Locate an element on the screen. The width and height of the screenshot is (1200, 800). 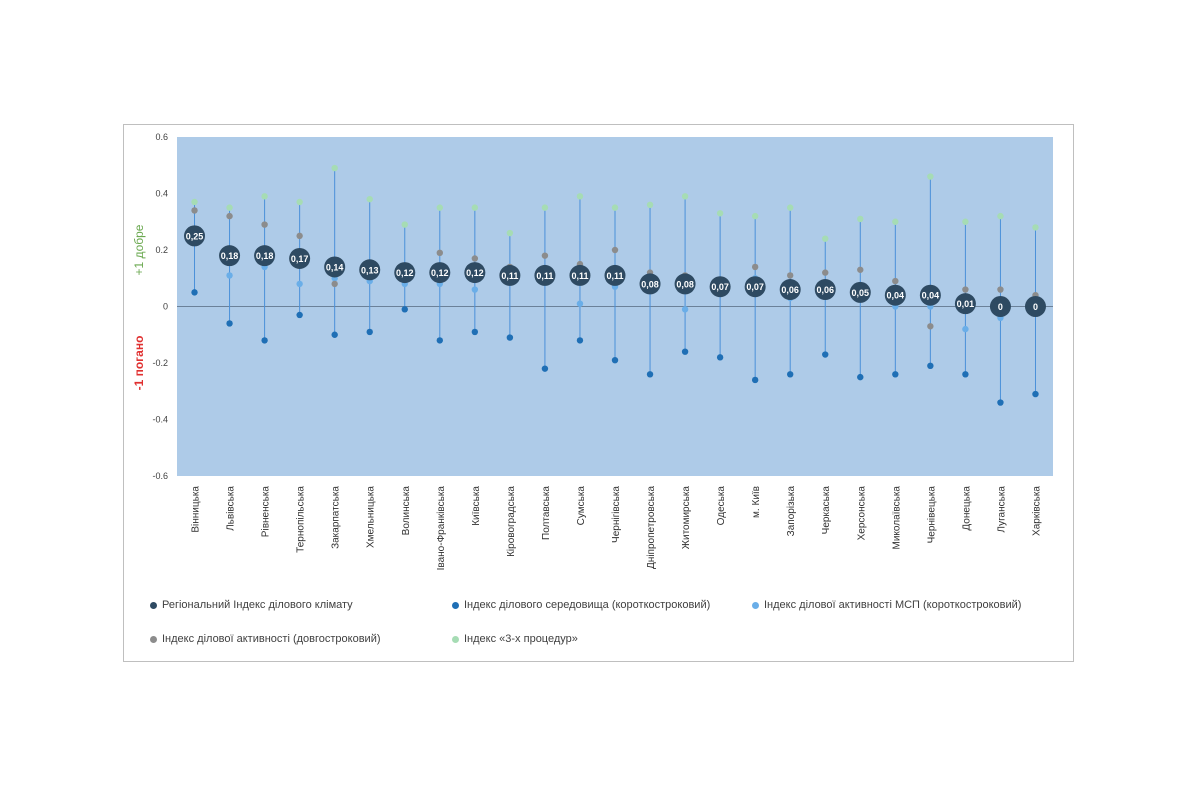
data-label: 0,05 is located at coordinates (861, 293).